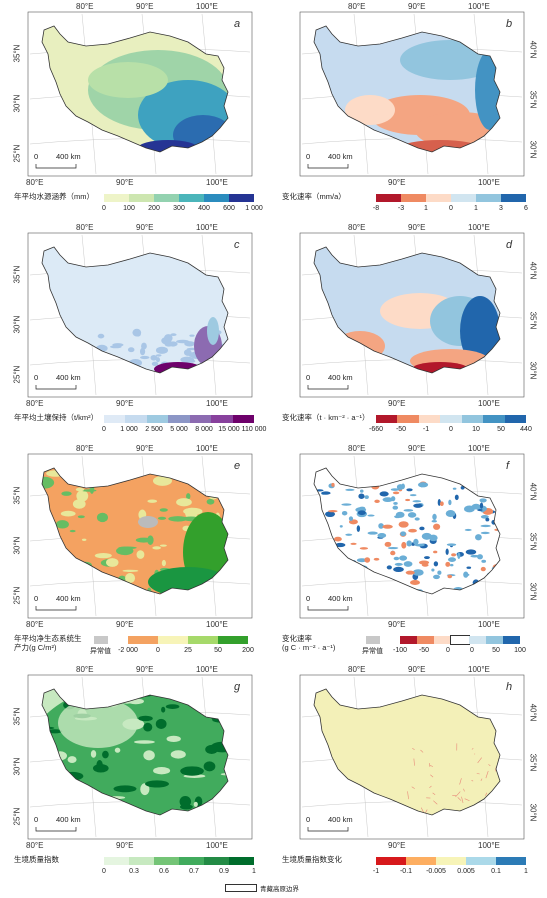 The height and width of the screenshot is (898, 547). What do you see at coordinates (237, 466) in the screenshot?
I see `panel-letter: e` at bounding box center [237, 466].